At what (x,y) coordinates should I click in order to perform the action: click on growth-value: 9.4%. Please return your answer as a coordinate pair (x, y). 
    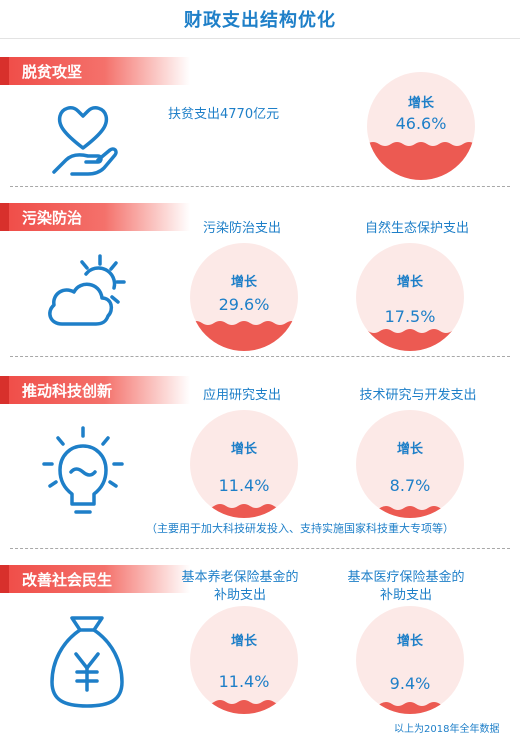
    Looking at the image, I should click on (410, 683).